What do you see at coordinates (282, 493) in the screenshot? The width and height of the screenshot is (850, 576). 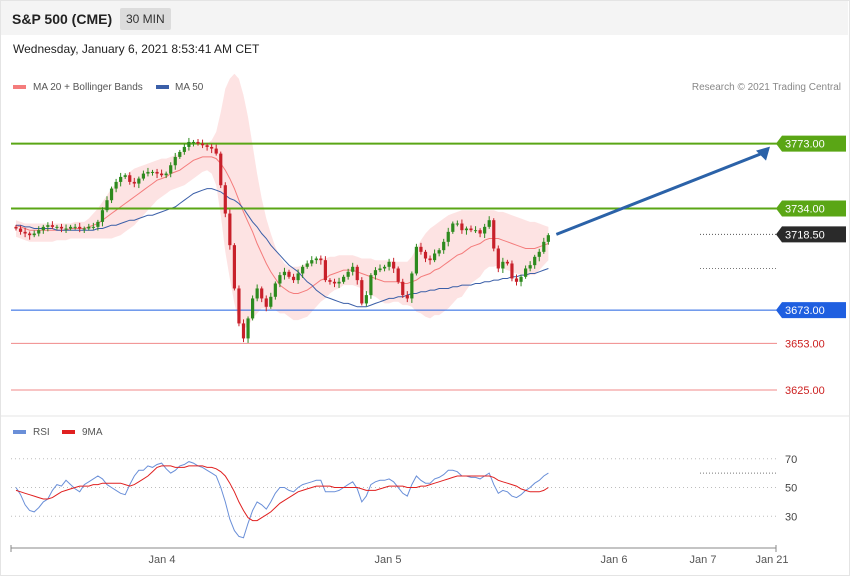 I see `rsi-ma-line` at bounding box center [282, 493].